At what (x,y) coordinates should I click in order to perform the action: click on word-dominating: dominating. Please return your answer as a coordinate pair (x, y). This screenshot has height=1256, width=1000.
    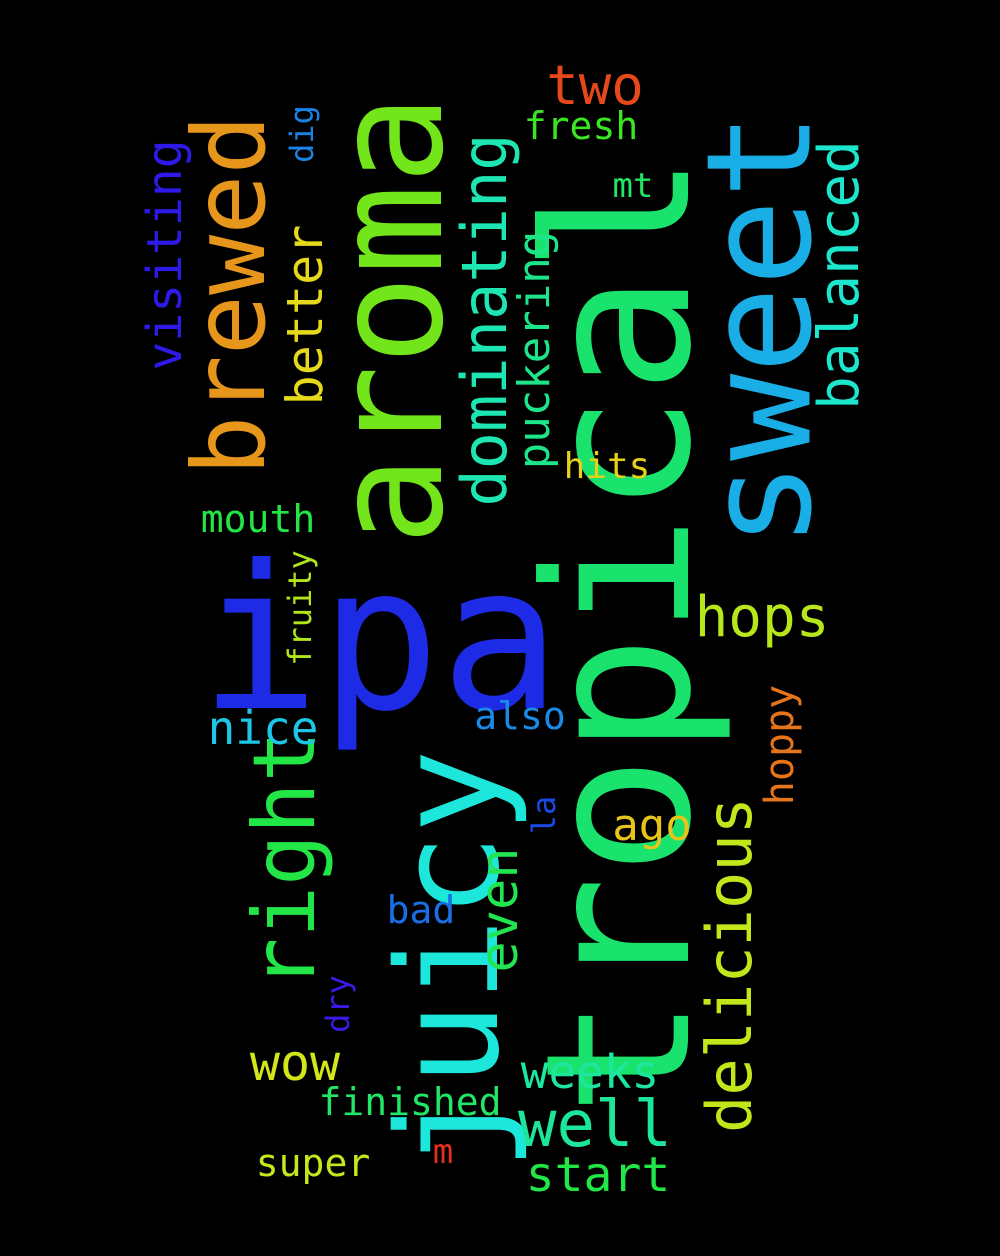
    Looking at the image, I should click on (484, 320).